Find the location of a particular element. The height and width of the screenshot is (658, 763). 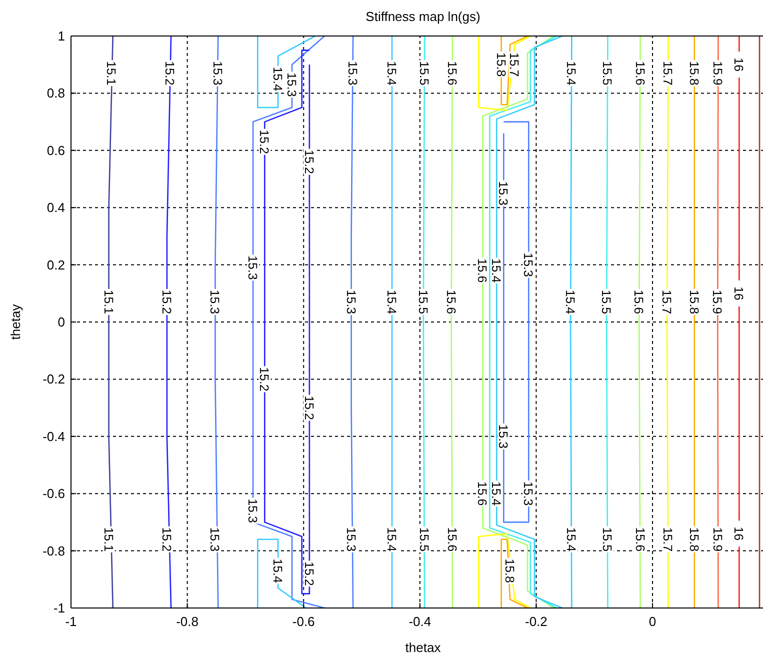

y-tick-label: 0 is located at coordinates (61, 322).